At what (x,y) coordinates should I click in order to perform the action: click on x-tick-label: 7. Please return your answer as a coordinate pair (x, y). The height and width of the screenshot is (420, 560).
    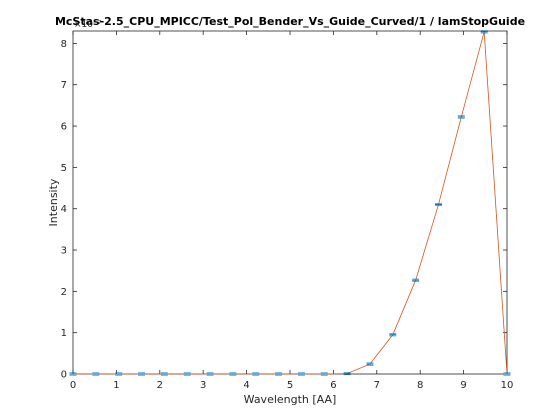
    Looking at the image, I should click on (377, 385).